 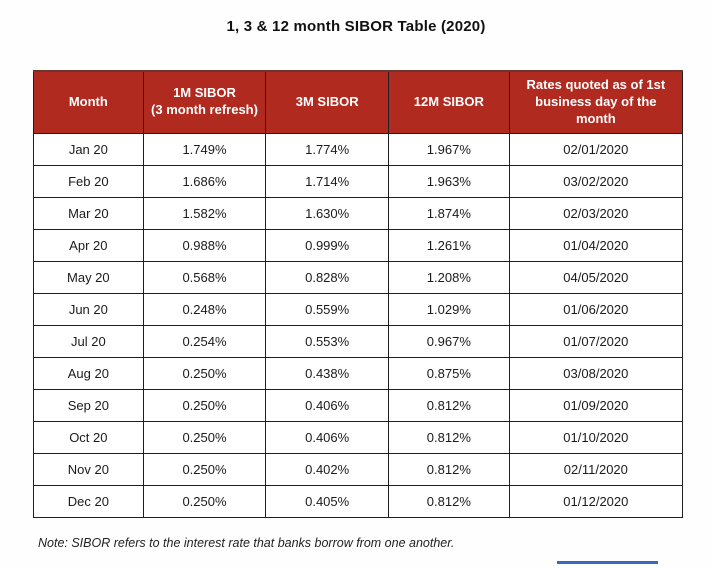 What do you see at coordinates (327, 373) in the screenshot?
I see `rate-cell: 0.438%` at bounding box center [327, 373].